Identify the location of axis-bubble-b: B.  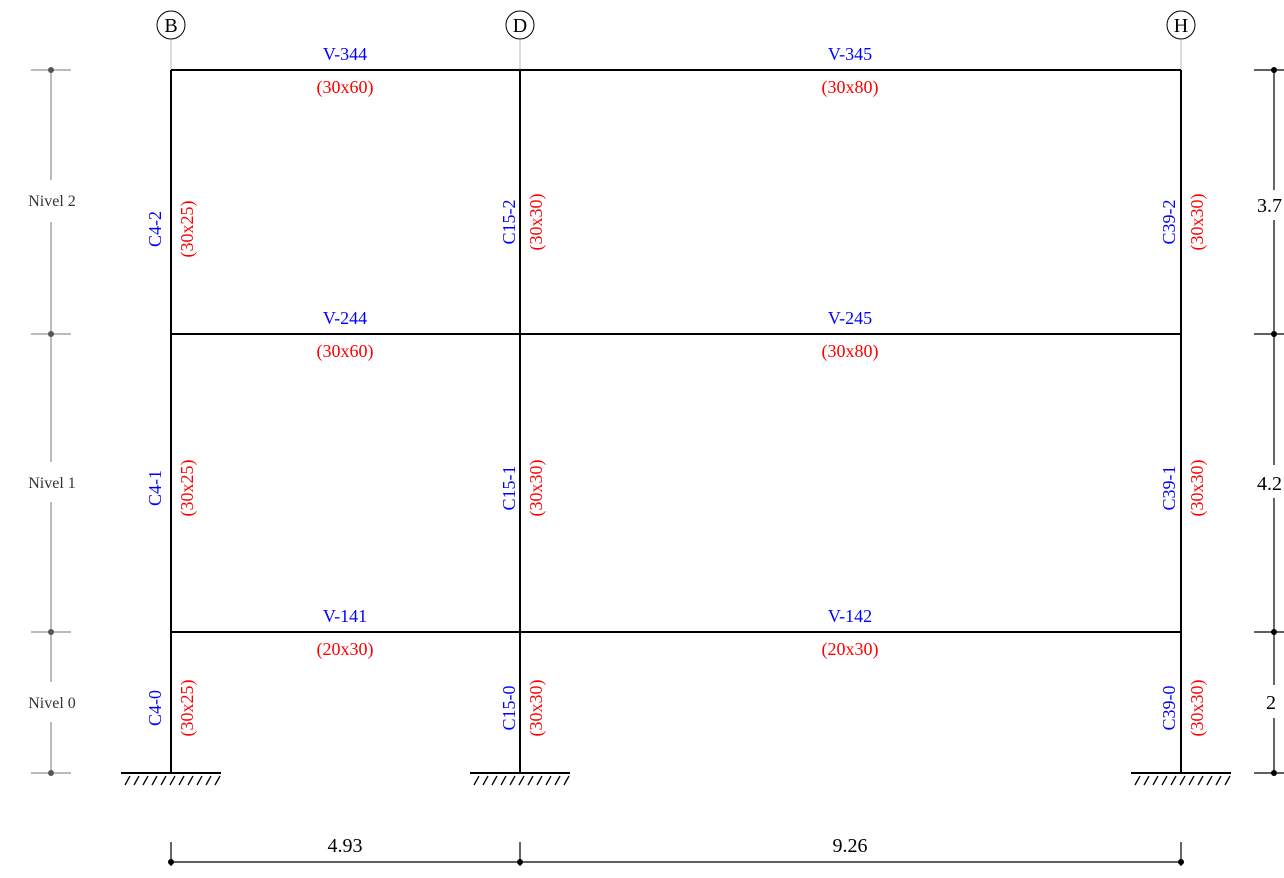
(171, 25).